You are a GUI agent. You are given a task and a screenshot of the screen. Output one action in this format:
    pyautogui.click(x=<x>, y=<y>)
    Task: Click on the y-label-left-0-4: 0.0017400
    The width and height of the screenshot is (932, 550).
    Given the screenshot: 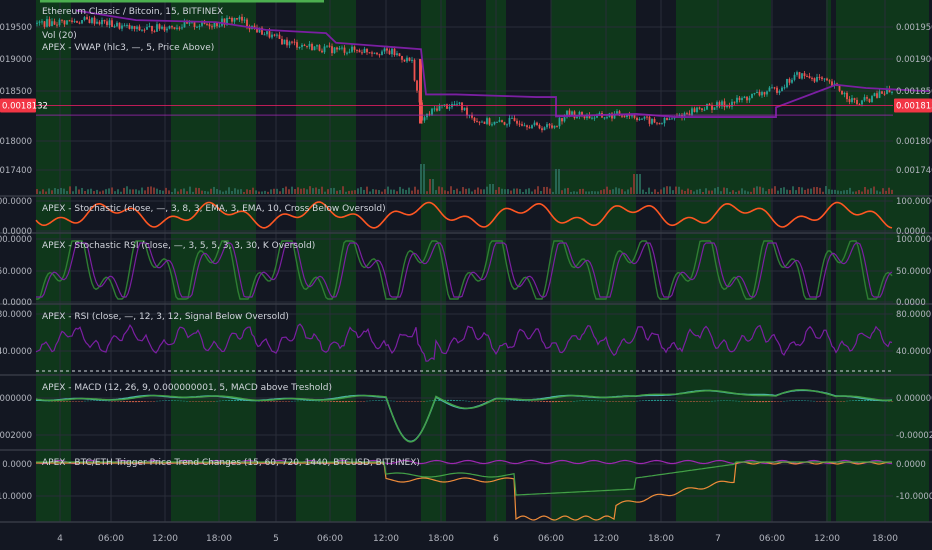 What is the action you would take?
    pyautogui.click(x=16, y=171)
    